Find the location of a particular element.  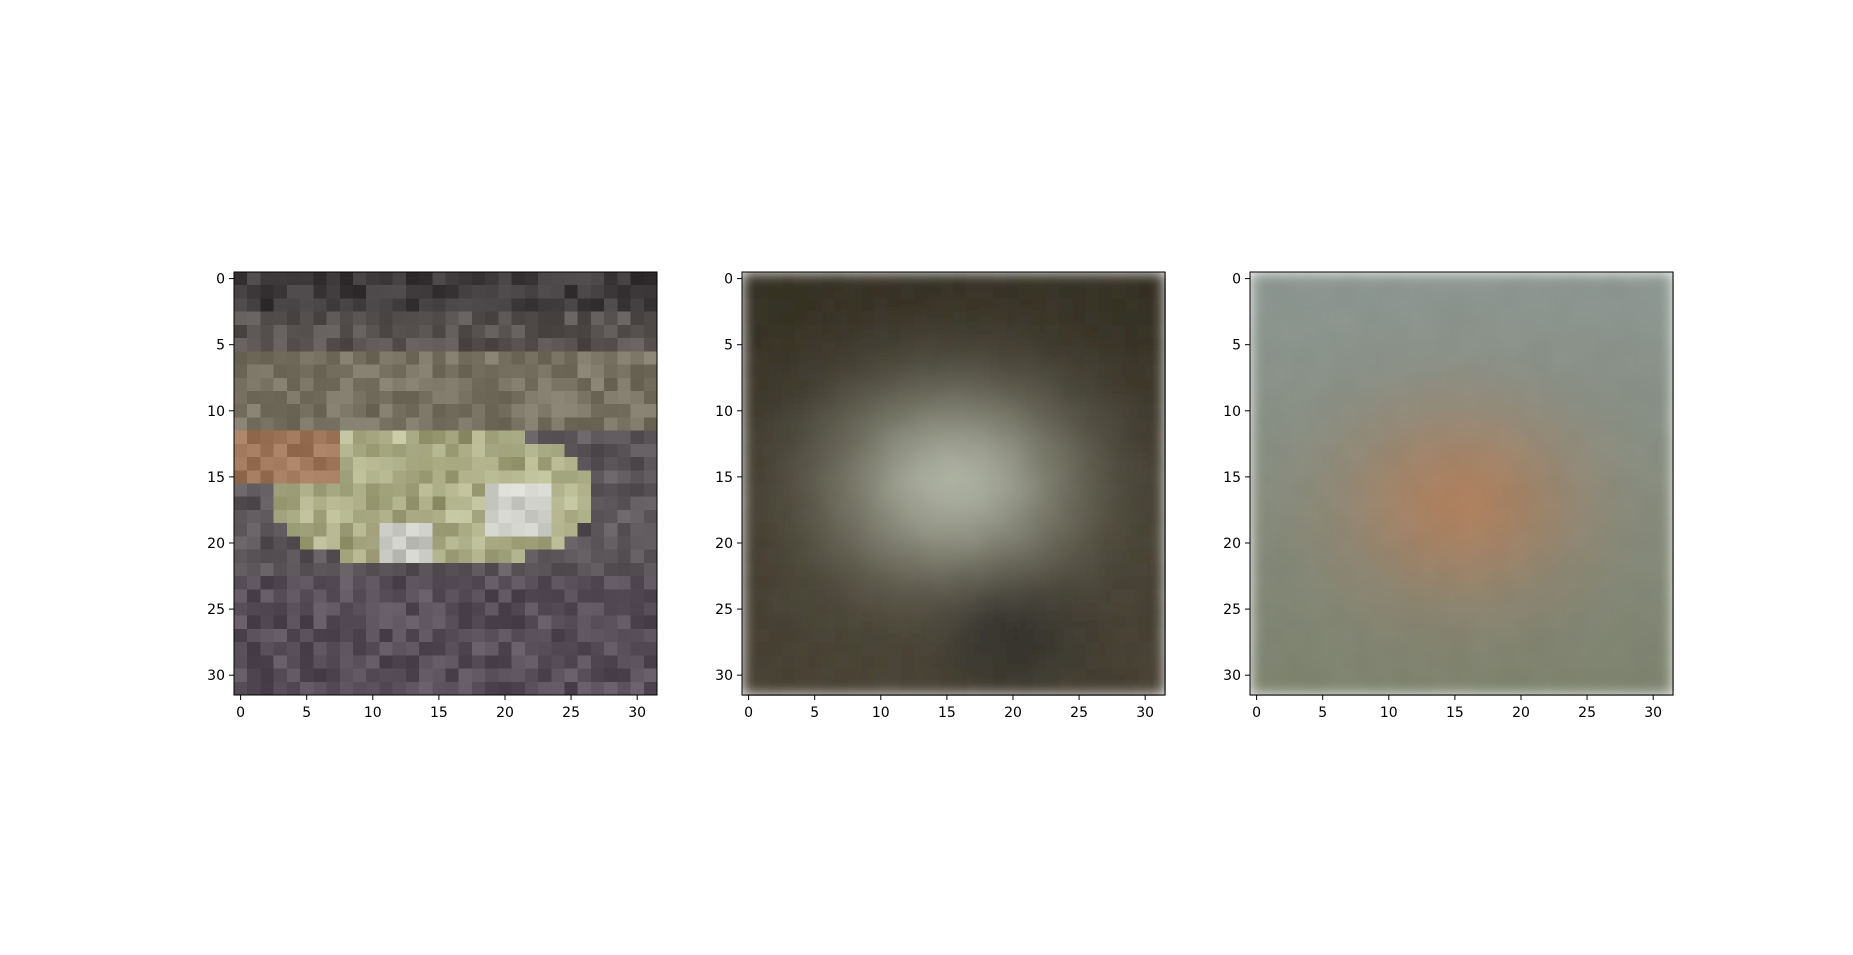

panel-2-xtick-label: 5 is located at coordinates (814, 713).